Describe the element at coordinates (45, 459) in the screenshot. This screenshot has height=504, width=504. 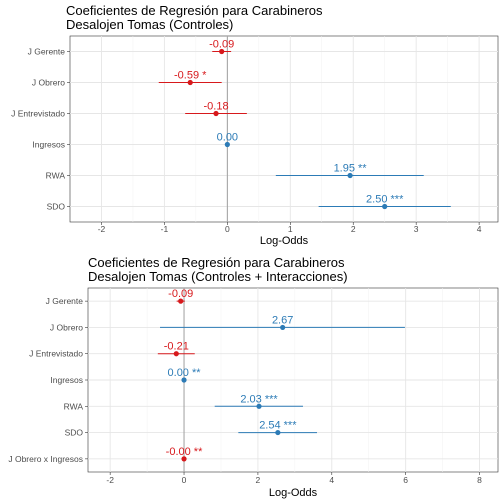
I see `y-tick-label: J Obrero x Ingresos` at that location.